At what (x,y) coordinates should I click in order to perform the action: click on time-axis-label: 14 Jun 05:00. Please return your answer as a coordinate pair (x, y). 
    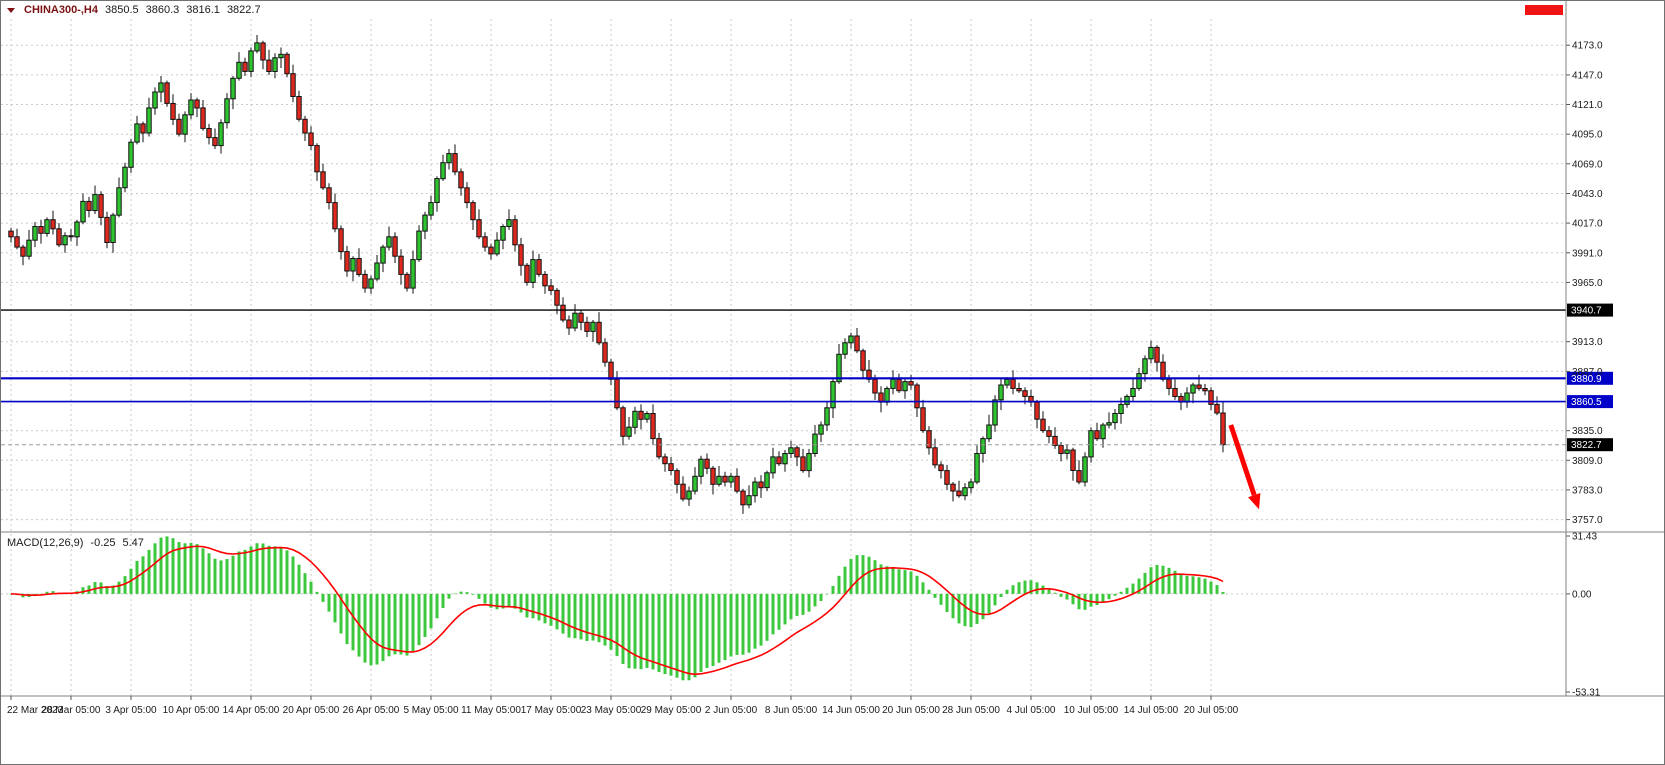
    Looking at the image, I should click on (851, 710).